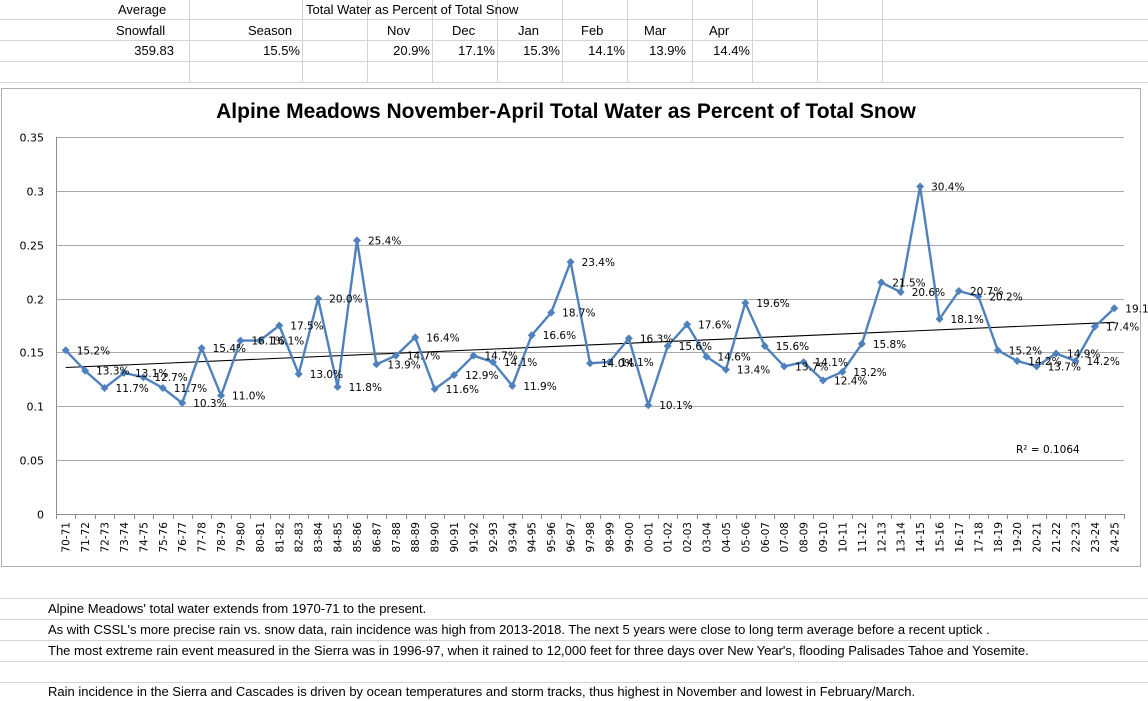 The image size is (1148, 701). I want to click on month-label: Apr, so click(719, 30).